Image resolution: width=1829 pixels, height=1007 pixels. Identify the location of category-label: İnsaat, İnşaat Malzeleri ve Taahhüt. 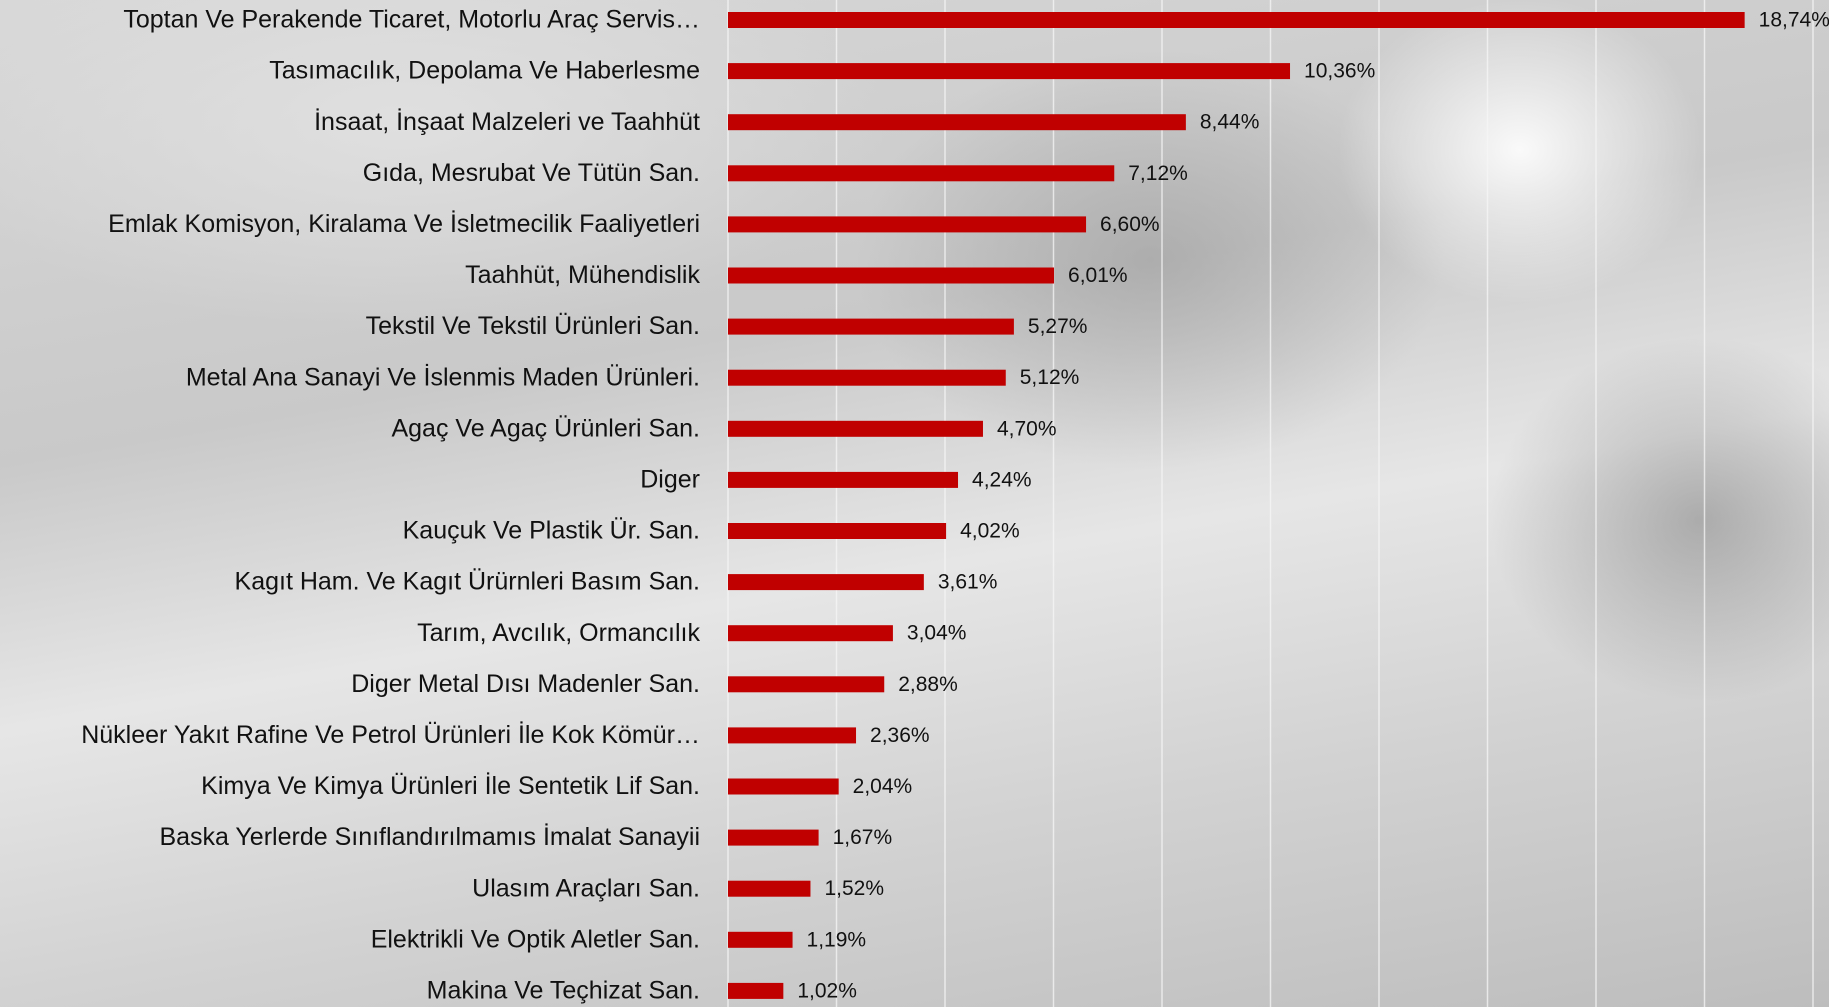
(507, 121).